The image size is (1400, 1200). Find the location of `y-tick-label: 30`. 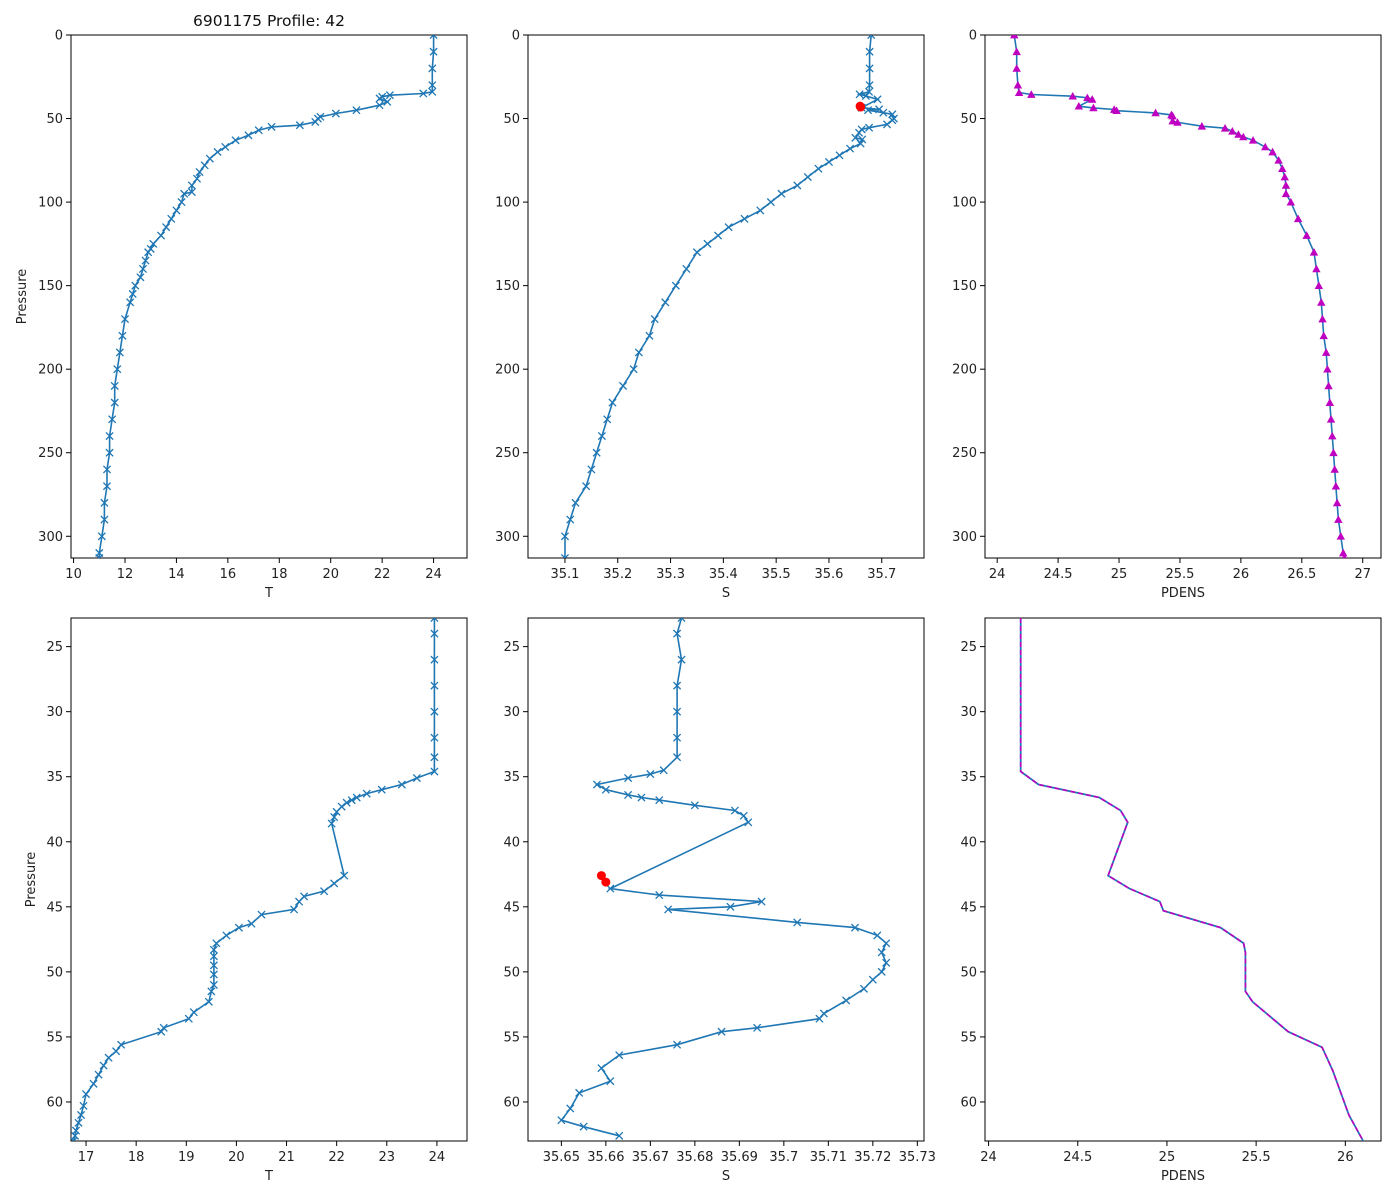

y-tick-label: 30 is located at coordinates (968, 712).